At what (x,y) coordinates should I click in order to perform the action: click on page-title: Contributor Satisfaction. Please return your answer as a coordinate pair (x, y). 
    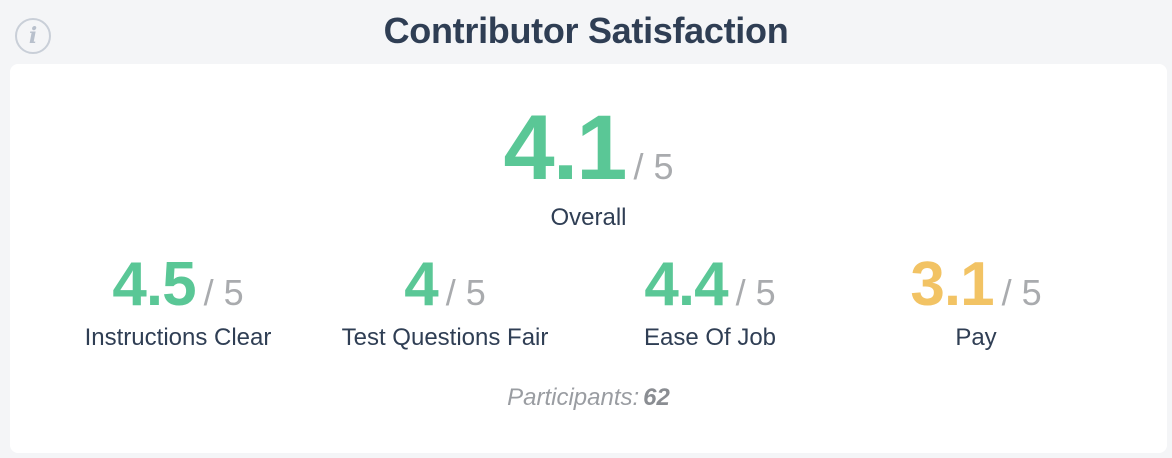
    Looking at the image, I should click on (586, 30).